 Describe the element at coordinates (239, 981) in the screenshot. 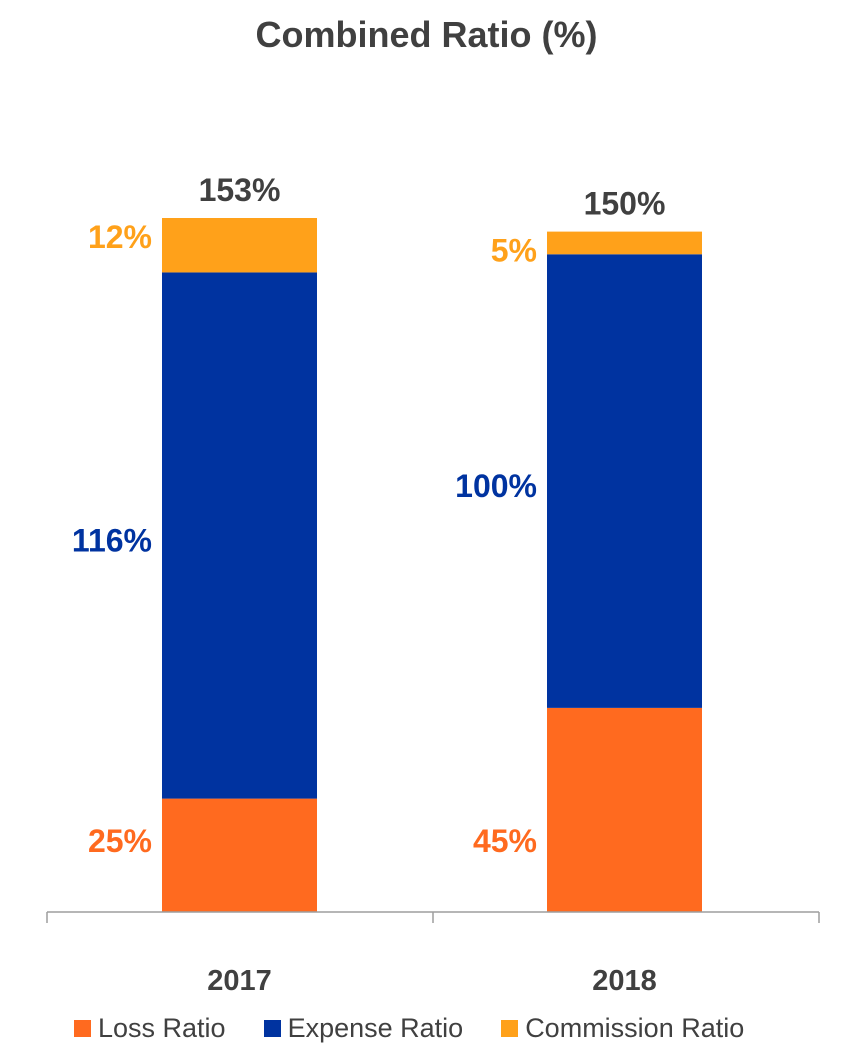

I see `x-tick-label-2017: 2017` at that location.